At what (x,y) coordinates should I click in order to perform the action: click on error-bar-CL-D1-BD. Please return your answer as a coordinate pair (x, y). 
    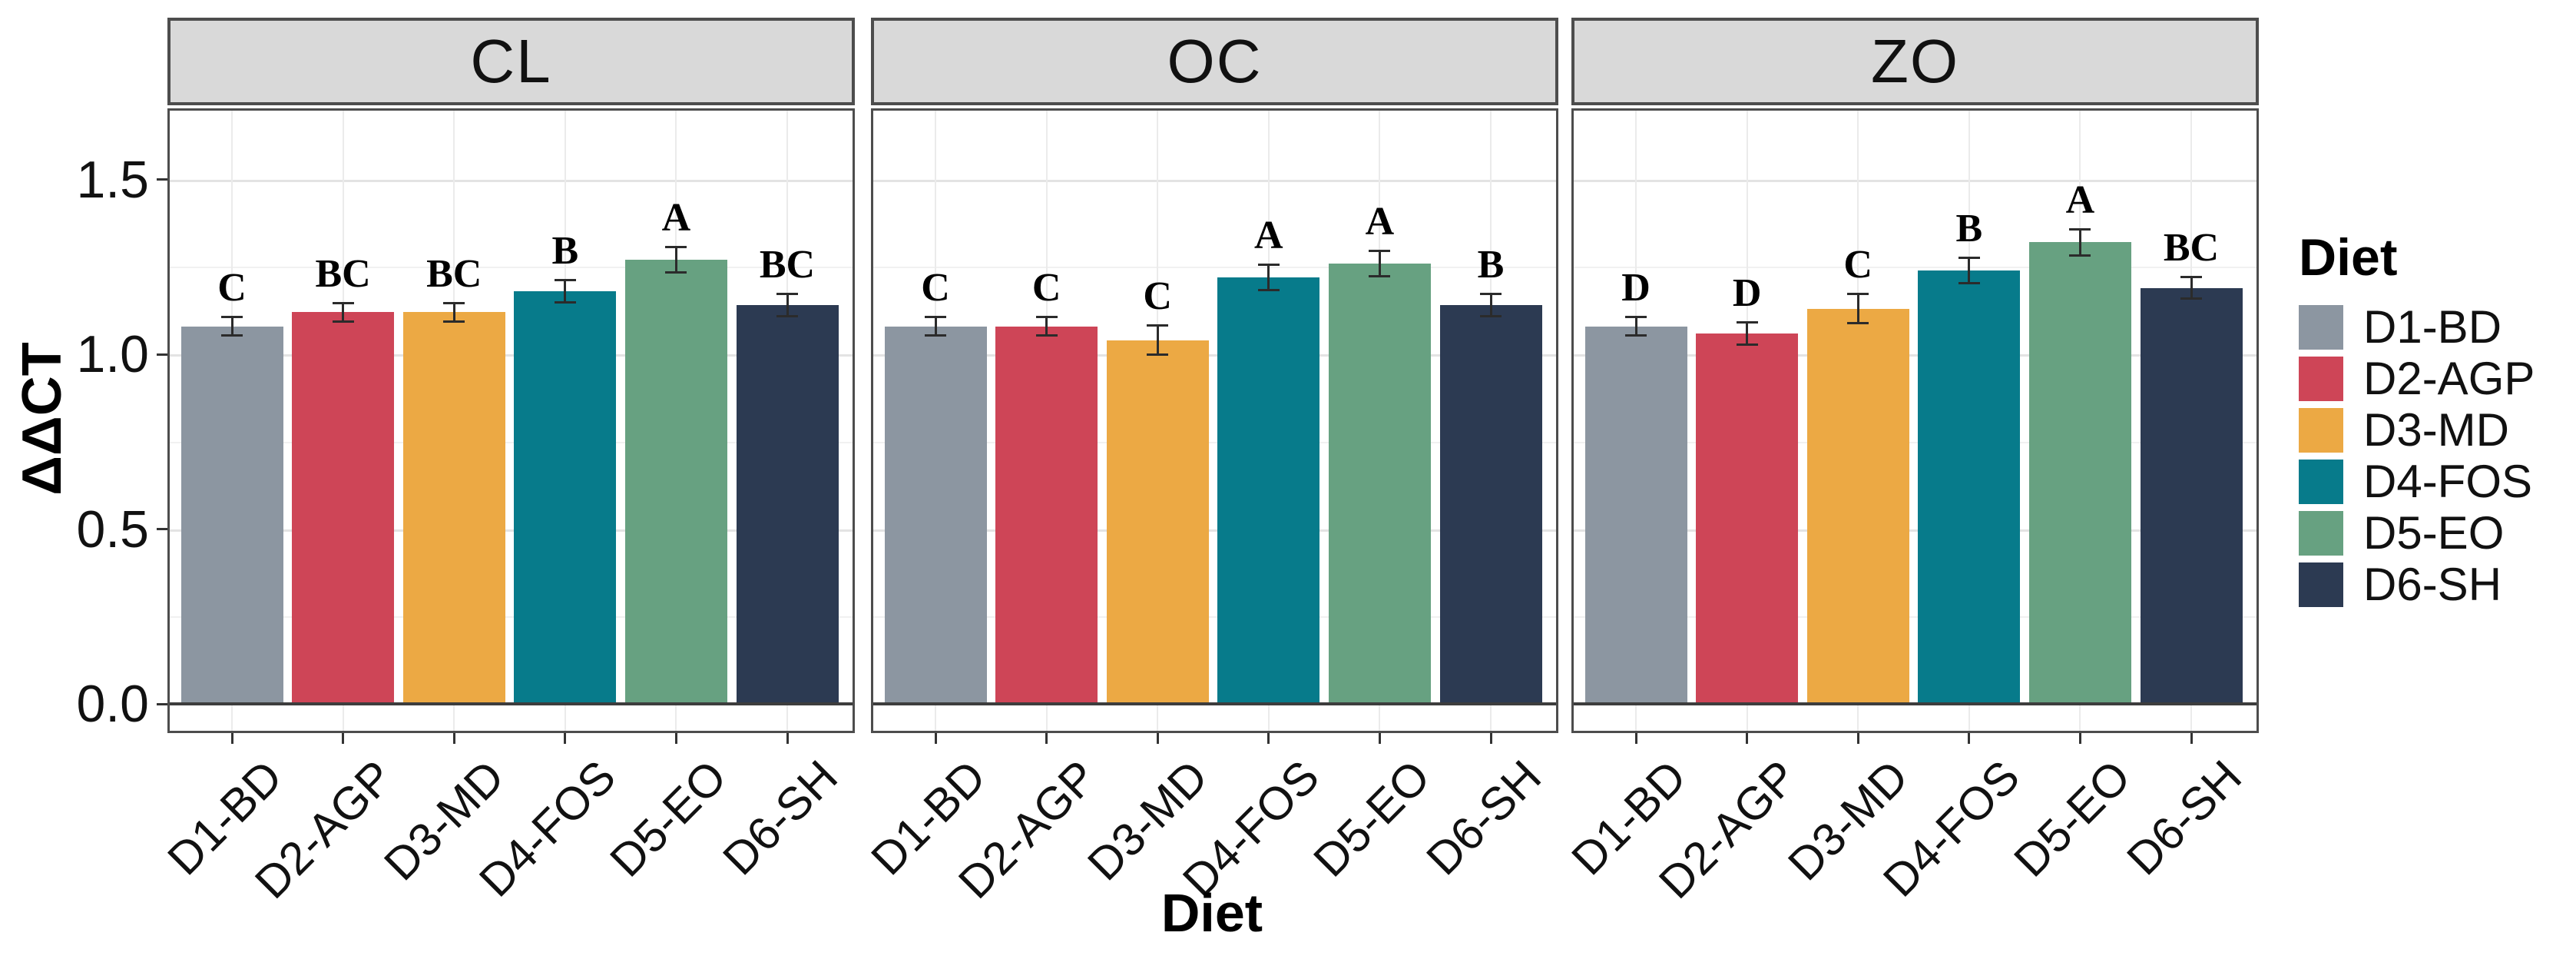
    Looking at the image, I should click on (232, 326).